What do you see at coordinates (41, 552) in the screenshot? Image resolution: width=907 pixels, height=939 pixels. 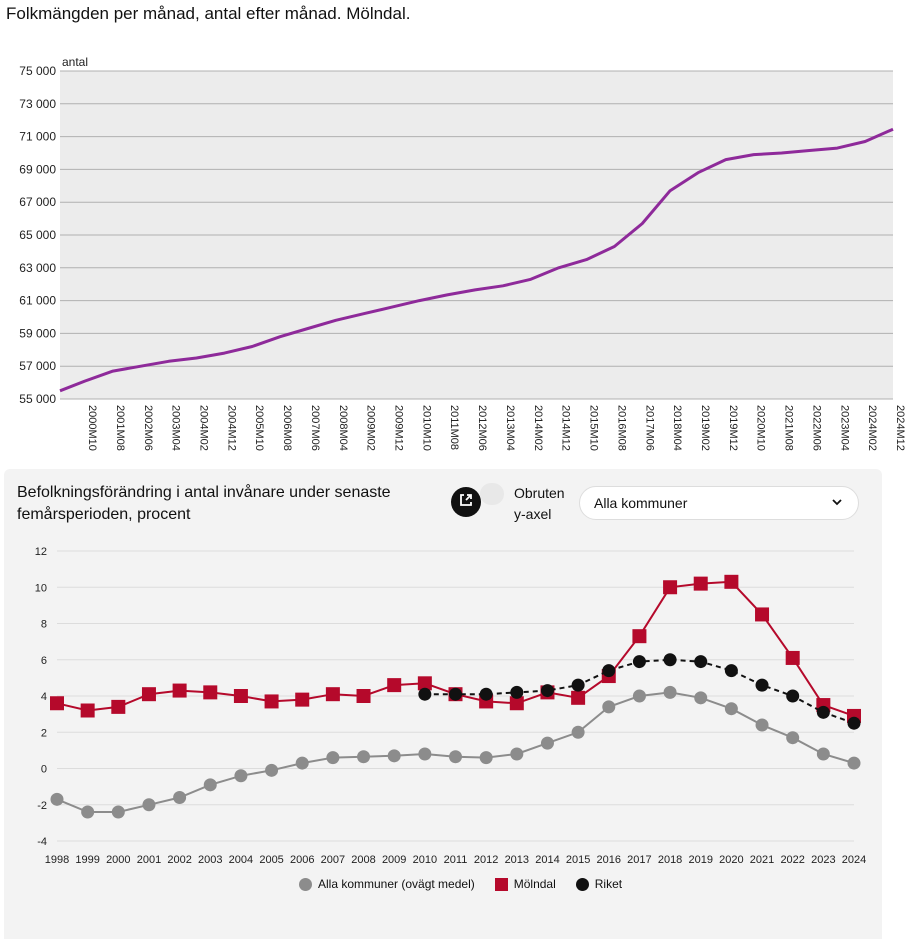 I see `y-tick-label: 12` at bounding box center [41, 552].